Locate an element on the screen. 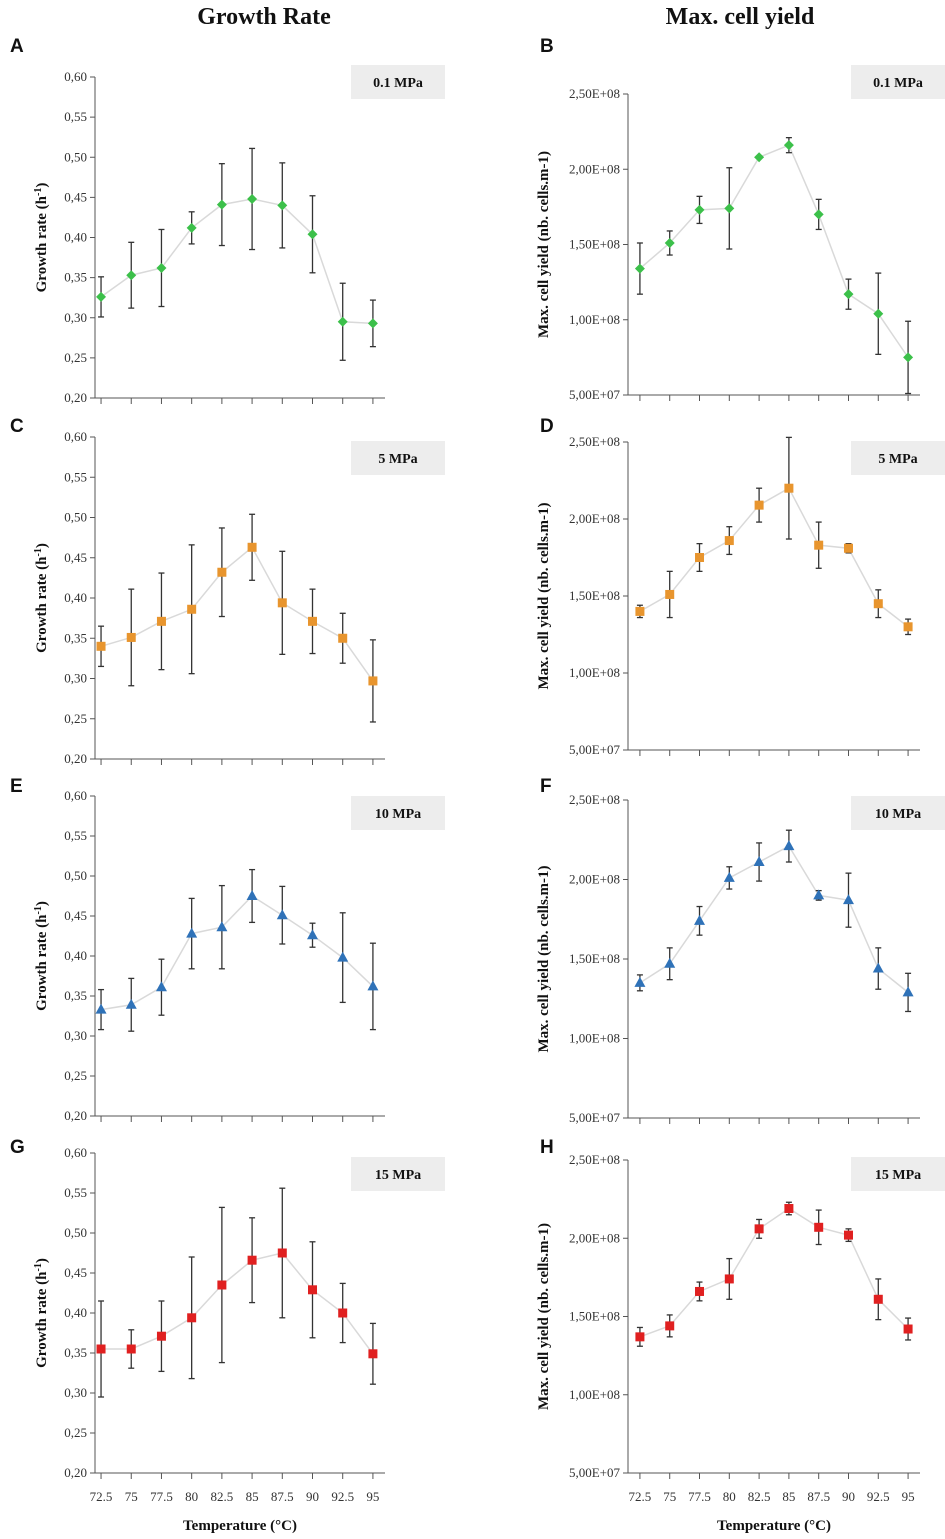  panel-letter: A is located at coordinates (17, 46).